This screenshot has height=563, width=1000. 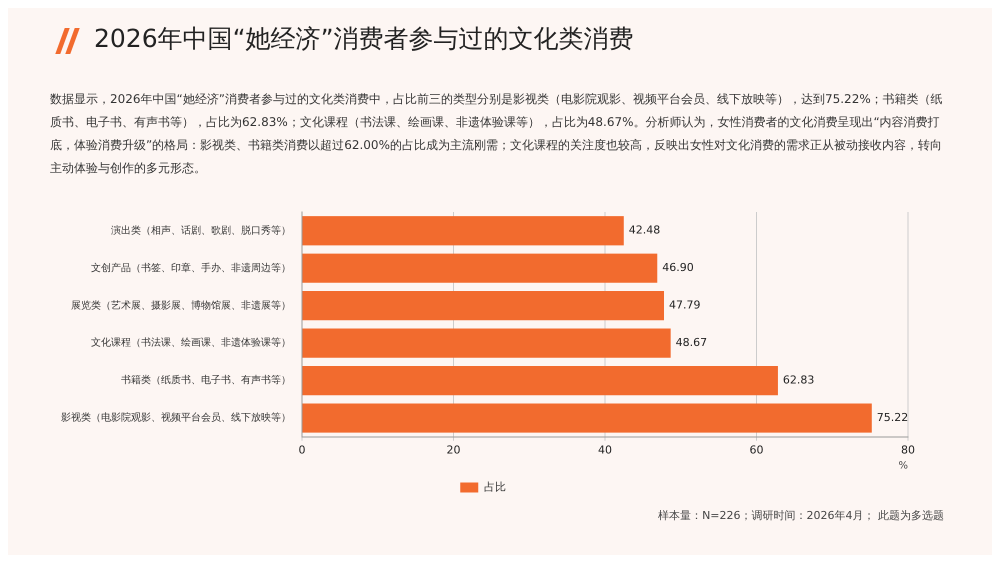 I want to click on data-label: 42.48, so click(x=644, y=230).